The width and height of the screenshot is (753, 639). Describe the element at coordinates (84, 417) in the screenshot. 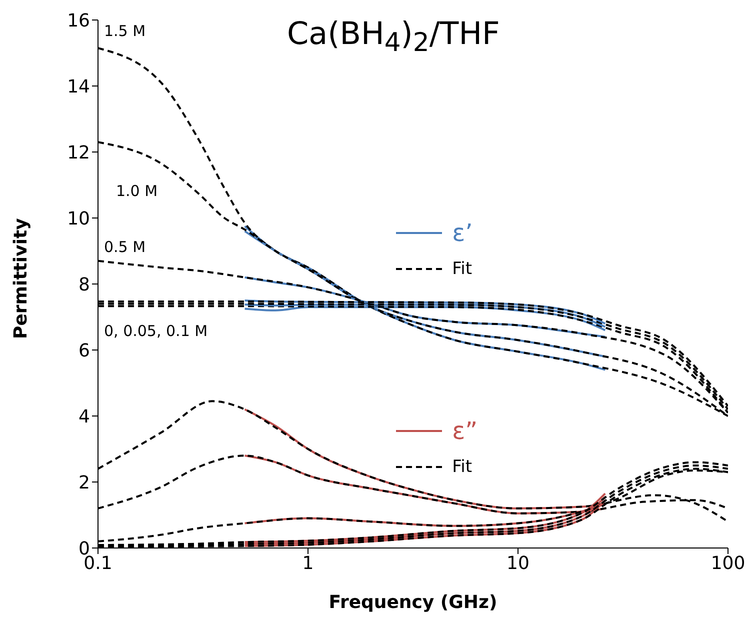

I see `y-tick-label: 4` at that location.